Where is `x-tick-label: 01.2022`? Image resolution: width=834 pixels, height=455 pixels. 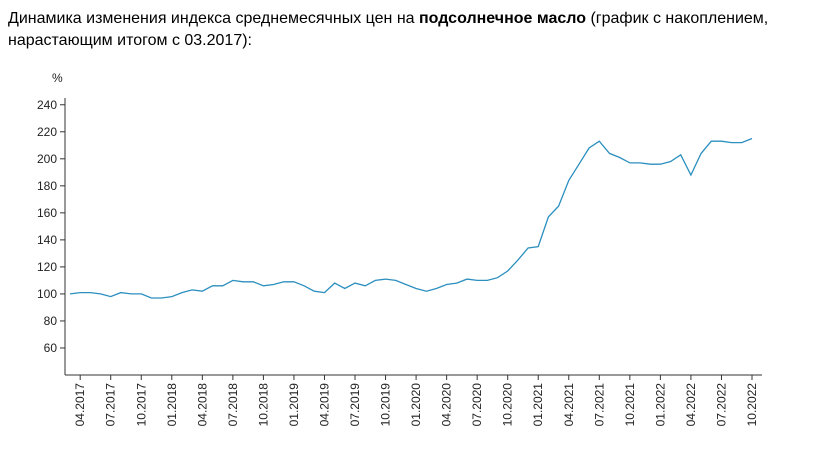 x-tick-label: 01.2022 is located at coordinates (660, 405).